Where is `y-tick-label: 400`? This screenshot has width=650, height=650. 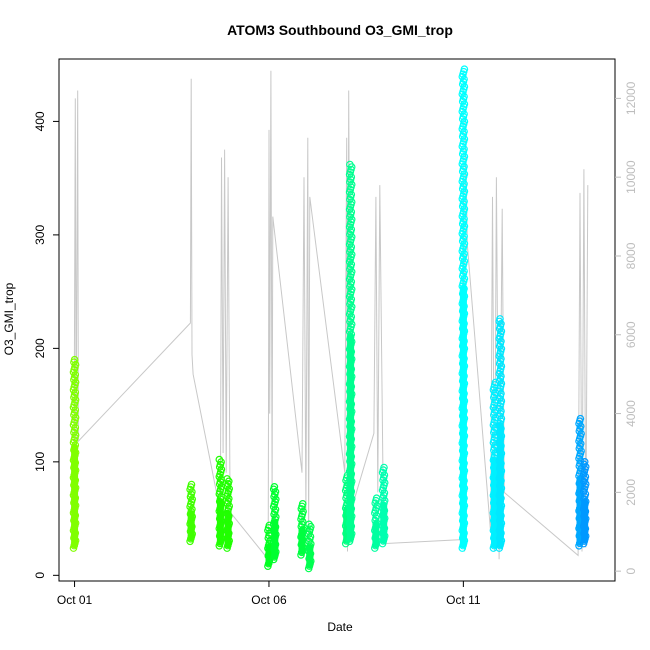
y-tick-label: 400 is located at coordinates (40, 121).